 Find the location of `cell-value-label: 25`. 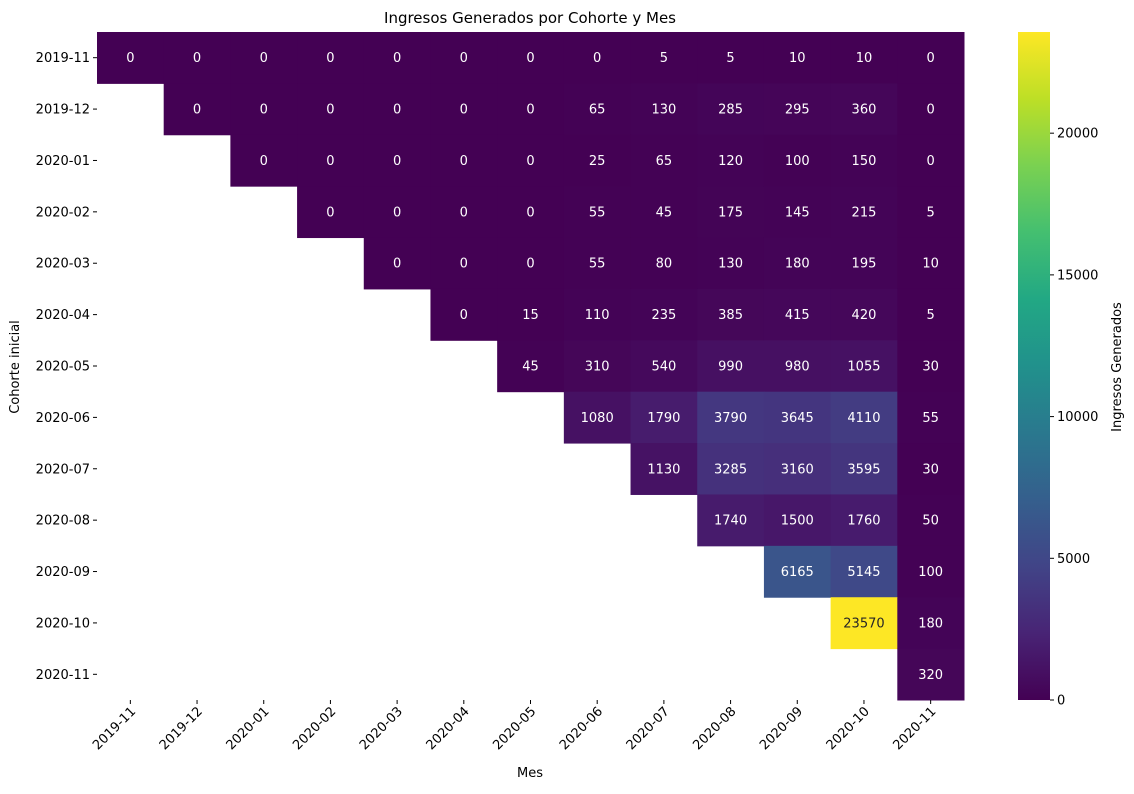

cell-value-label: 25 is located at coordinates (597, 161).